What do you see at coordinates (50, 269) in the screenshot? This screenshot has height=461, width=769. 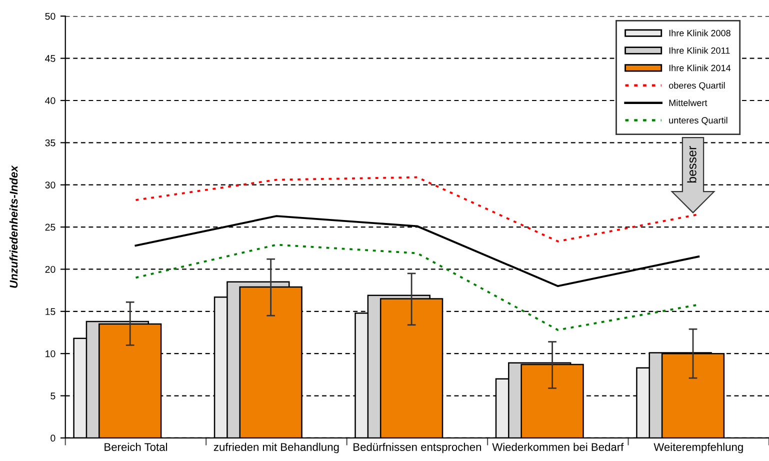 I see `y-tick-label: 20` at bounding box center [50, 269].